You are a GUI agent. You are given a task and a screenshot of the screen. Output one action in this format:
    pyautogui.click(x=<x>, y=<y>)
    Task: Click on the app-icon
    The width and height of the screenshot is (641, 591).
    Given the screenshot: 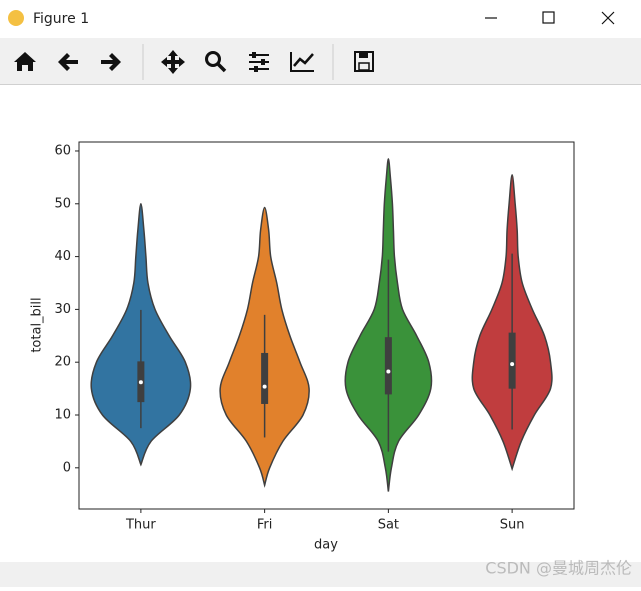 What is the action you would take?
    pyautogui.click(x=16, y=18)
    